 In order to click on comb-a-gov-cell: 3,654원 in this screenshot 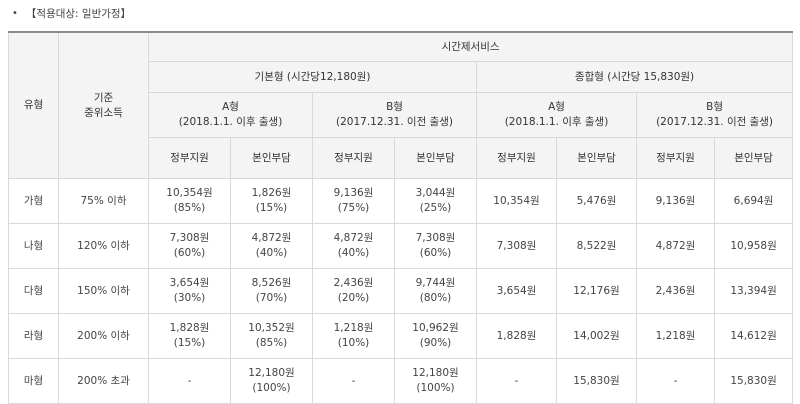, I will do `click(516, 291)`.